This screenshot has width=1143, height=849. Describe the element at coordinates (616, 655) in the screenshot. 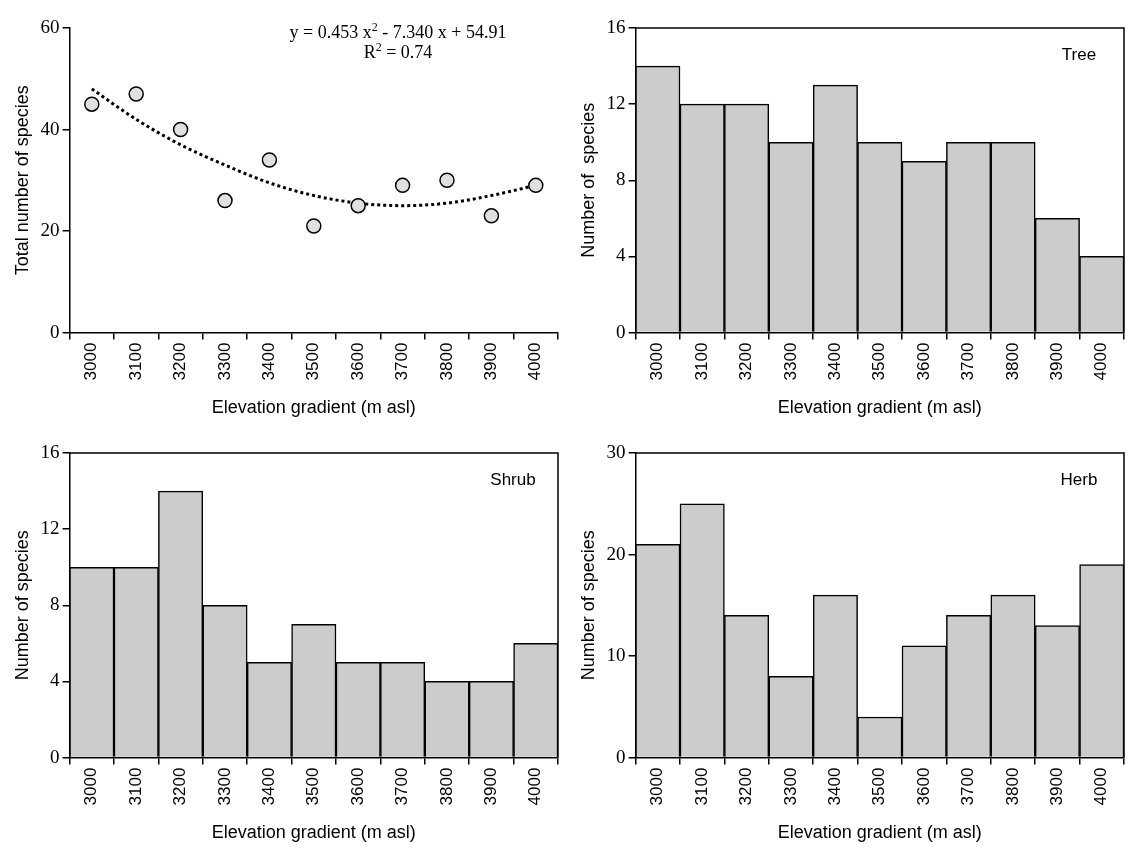

I see `y-tick-label: 10` at that location.